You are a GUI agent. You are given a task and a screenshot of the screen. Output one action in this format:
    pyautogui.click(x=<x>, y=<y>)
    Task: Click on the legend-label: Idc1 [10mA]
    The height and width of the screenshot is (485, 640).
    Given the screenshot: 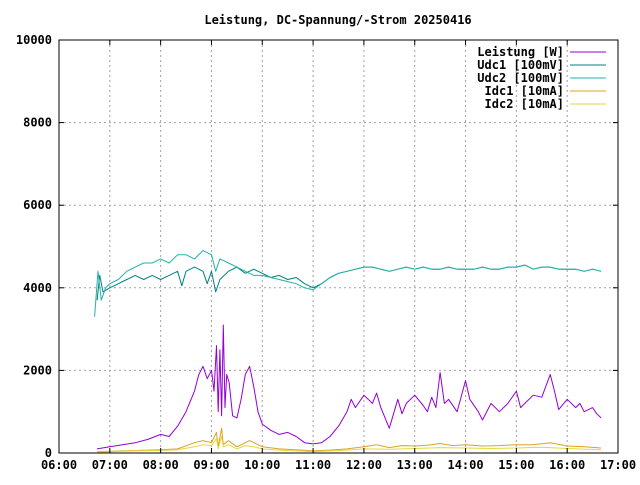 What is the action you would take?
    pyautogui.click(x=524, y=91)
    